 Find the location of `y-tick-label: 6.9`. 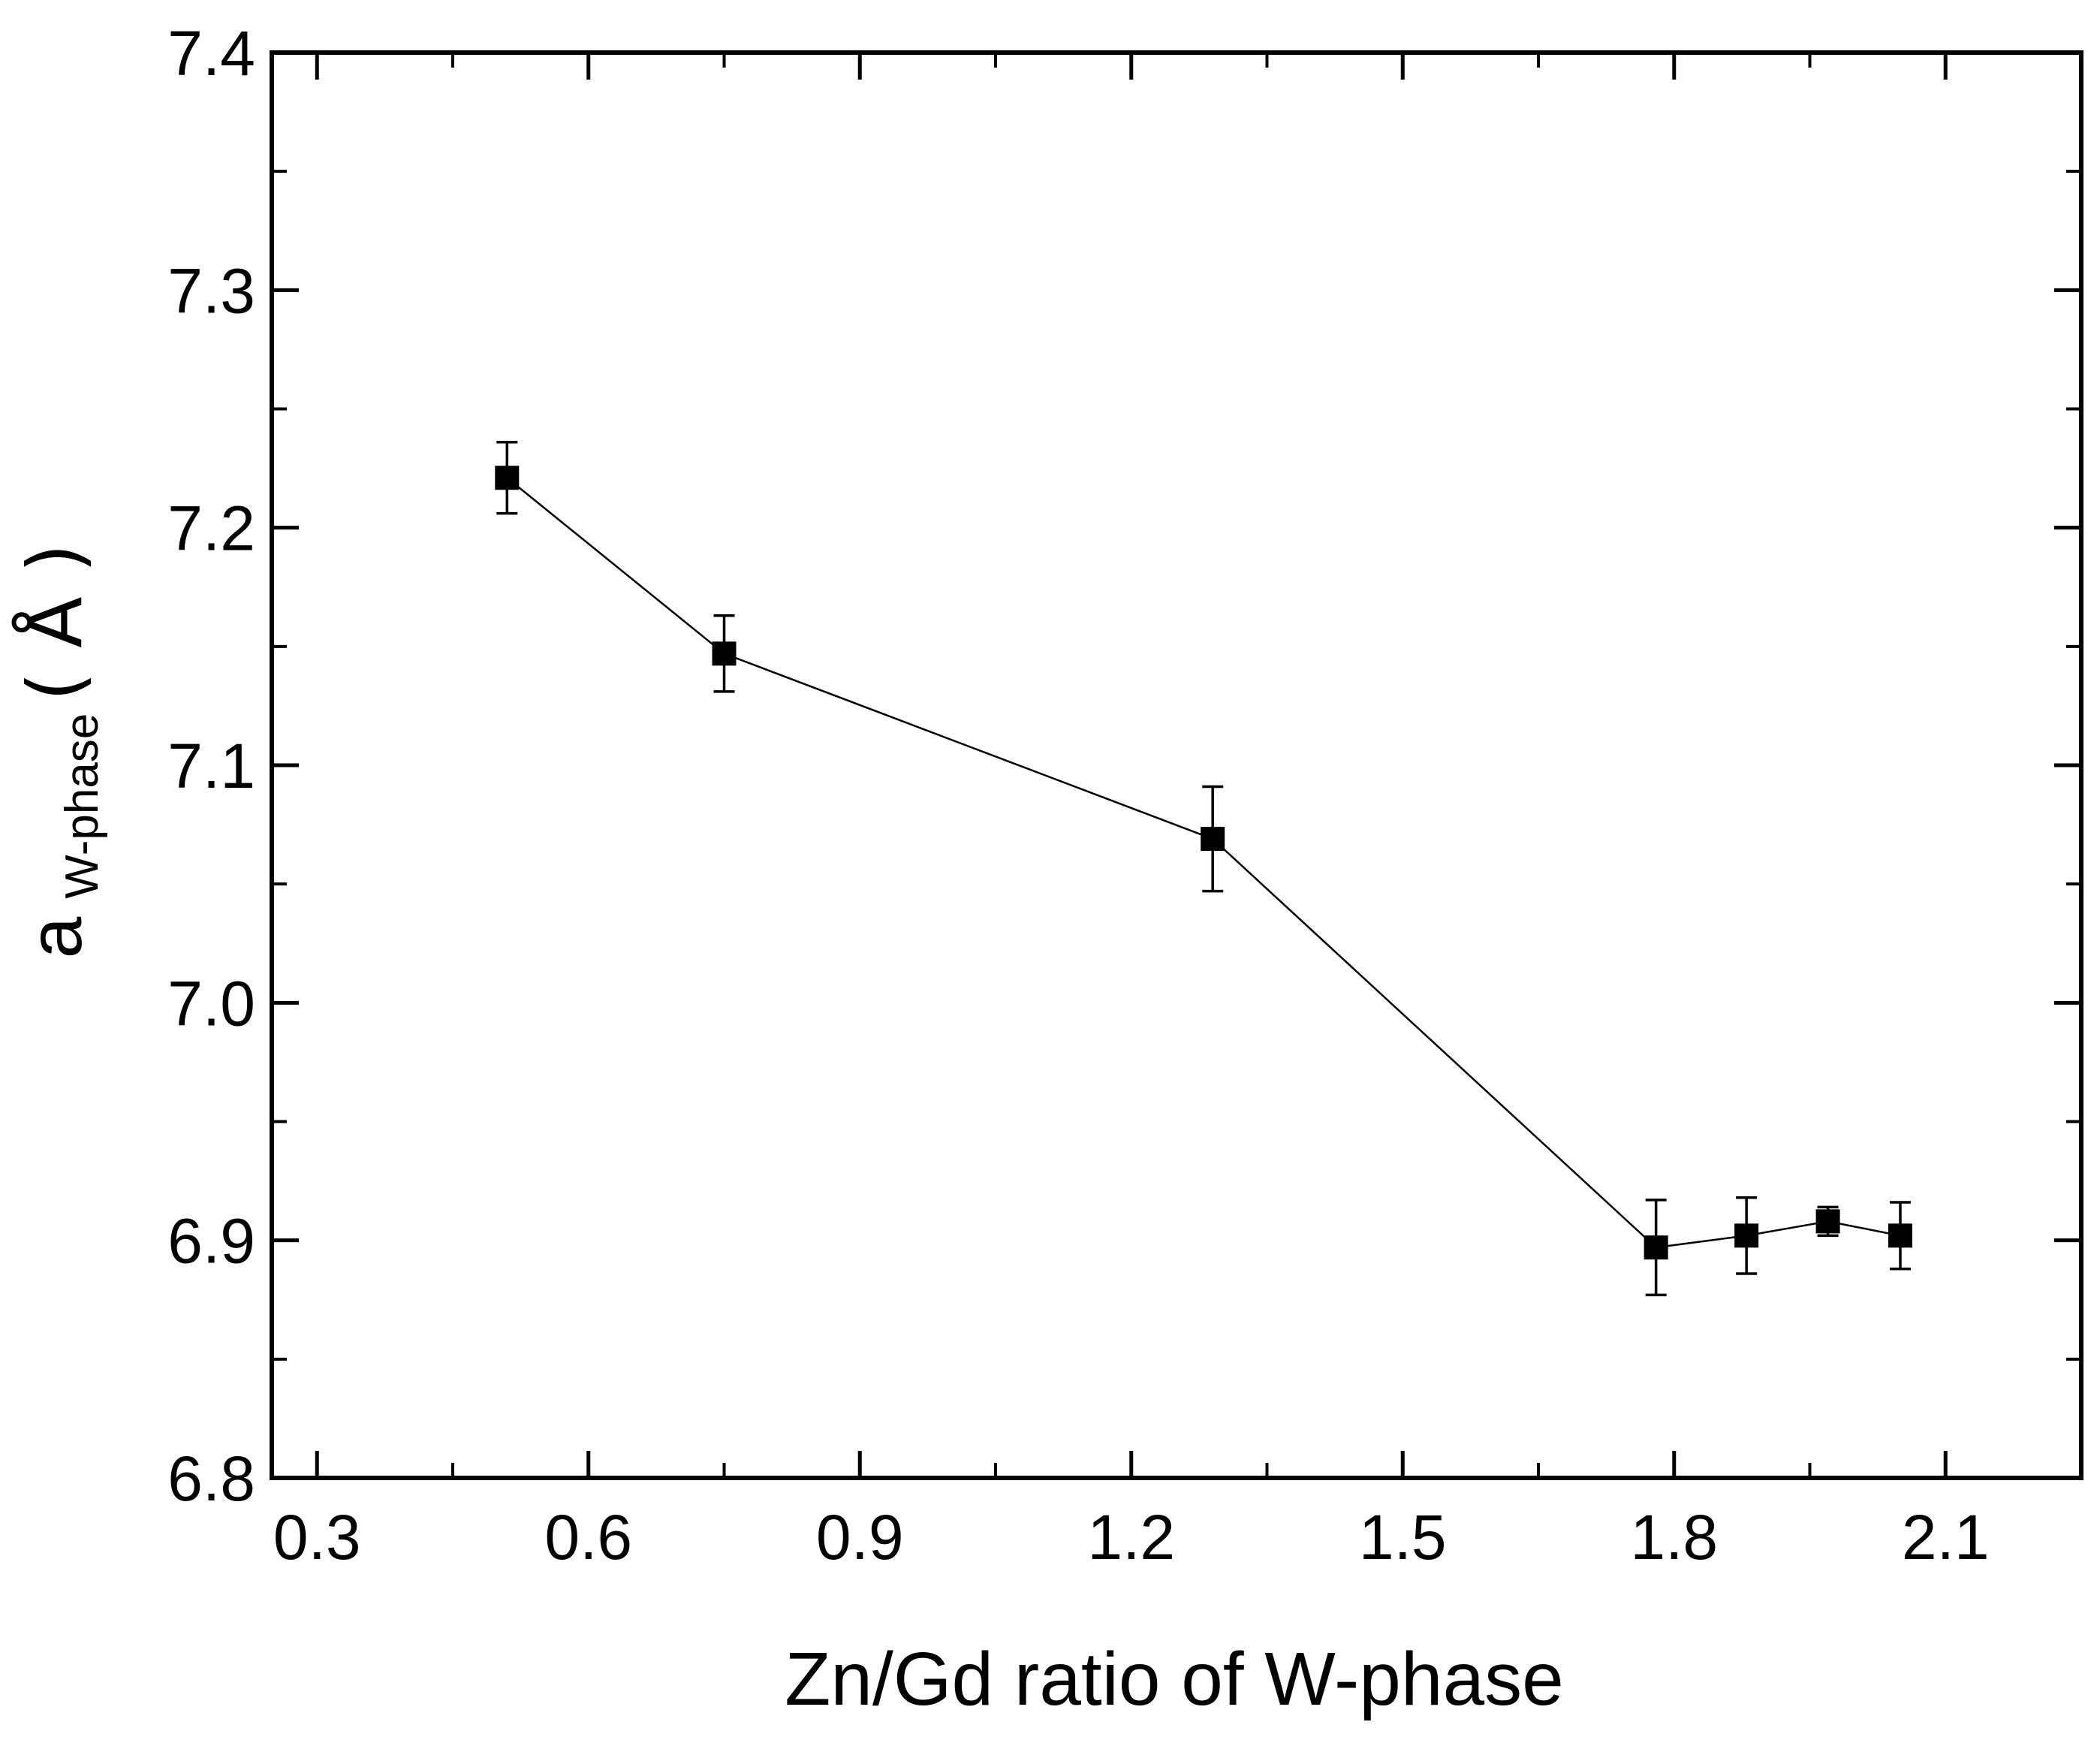

y-tick-label: 6.9 is located at coordinates (211, 1241).